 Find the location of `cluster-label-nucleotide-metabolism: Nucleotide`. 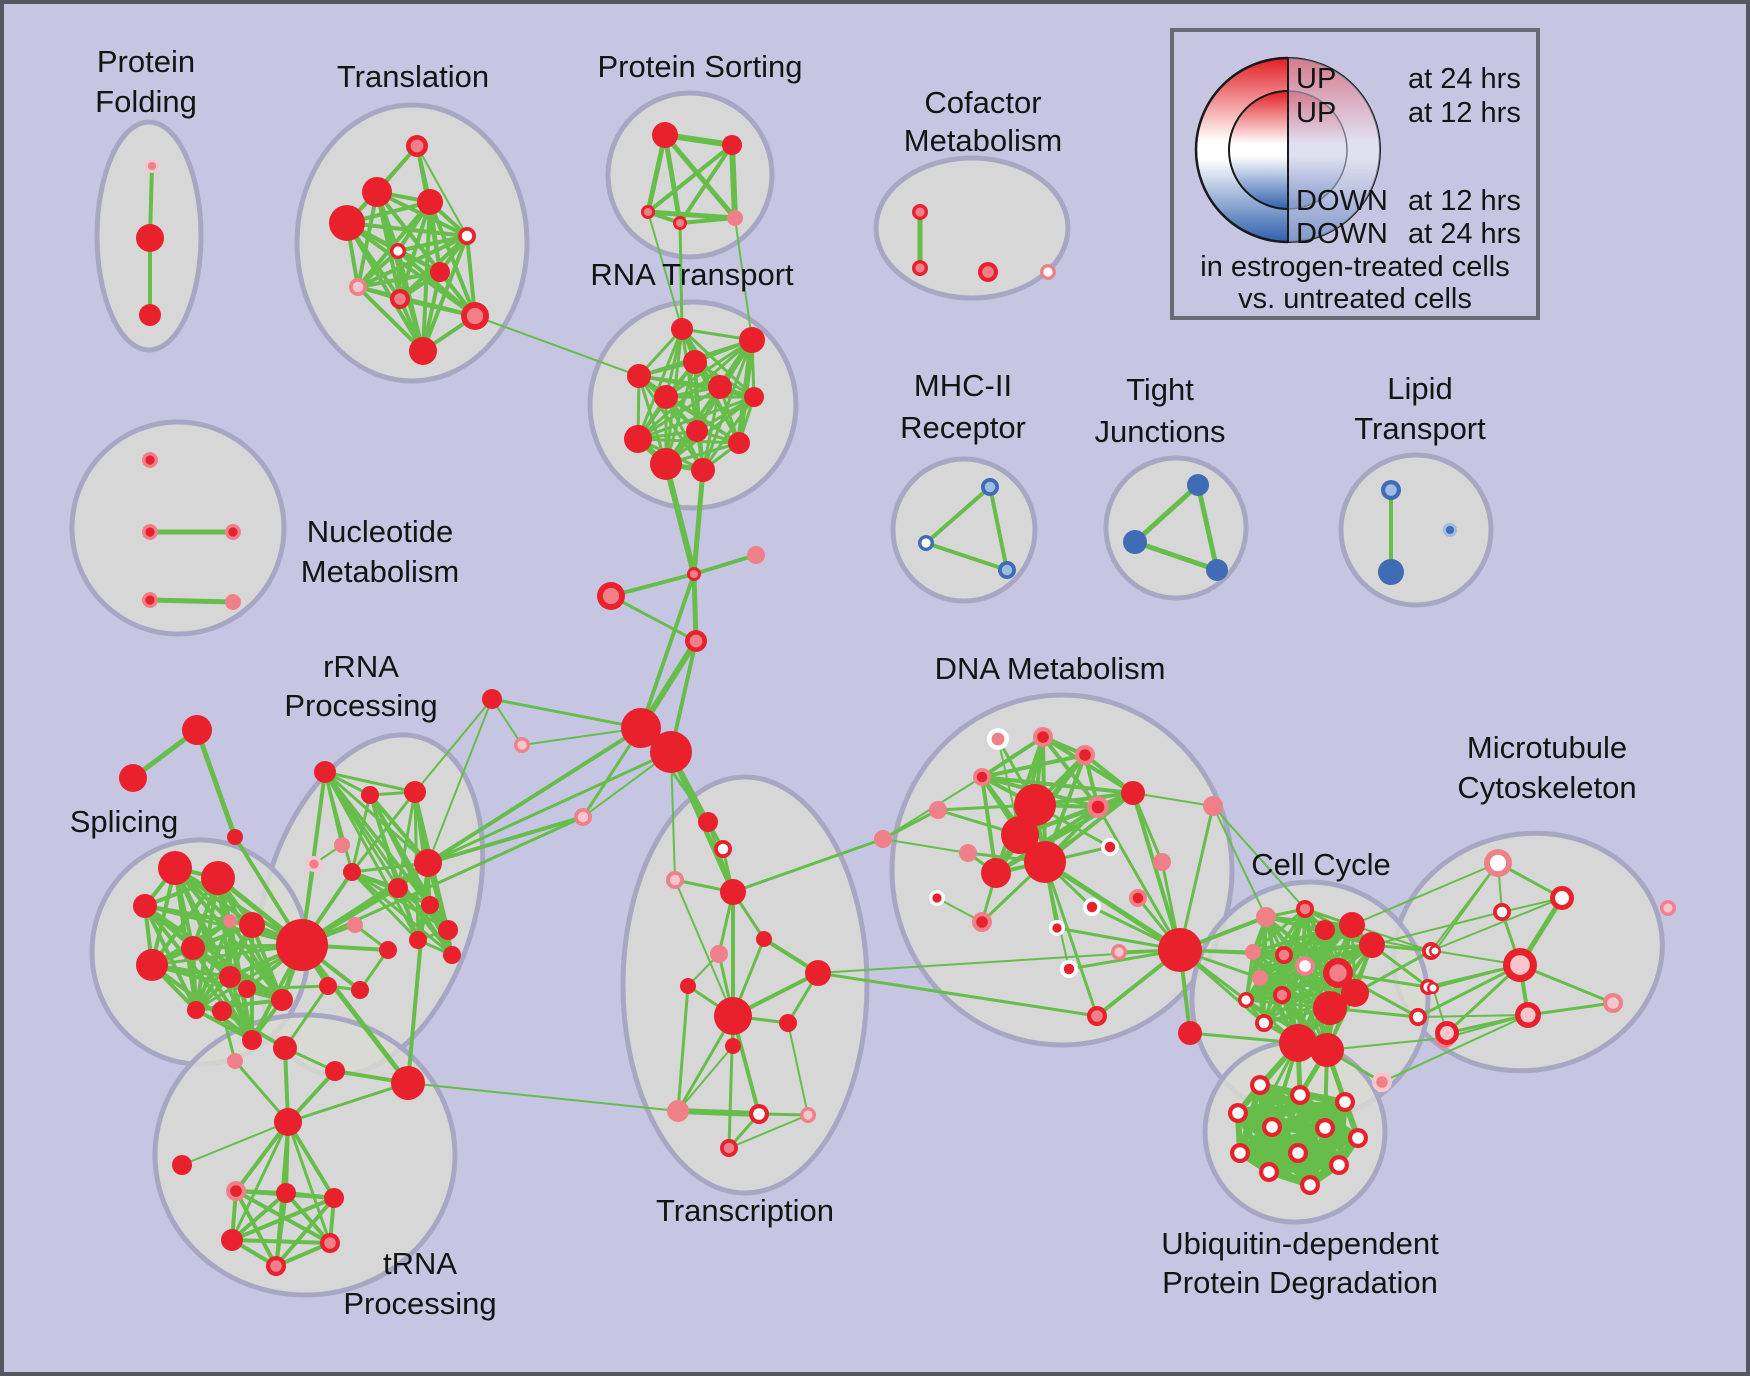

cluster-label-nucleotide-metabolism: Nucleotide is located at coordinates (380, 531).